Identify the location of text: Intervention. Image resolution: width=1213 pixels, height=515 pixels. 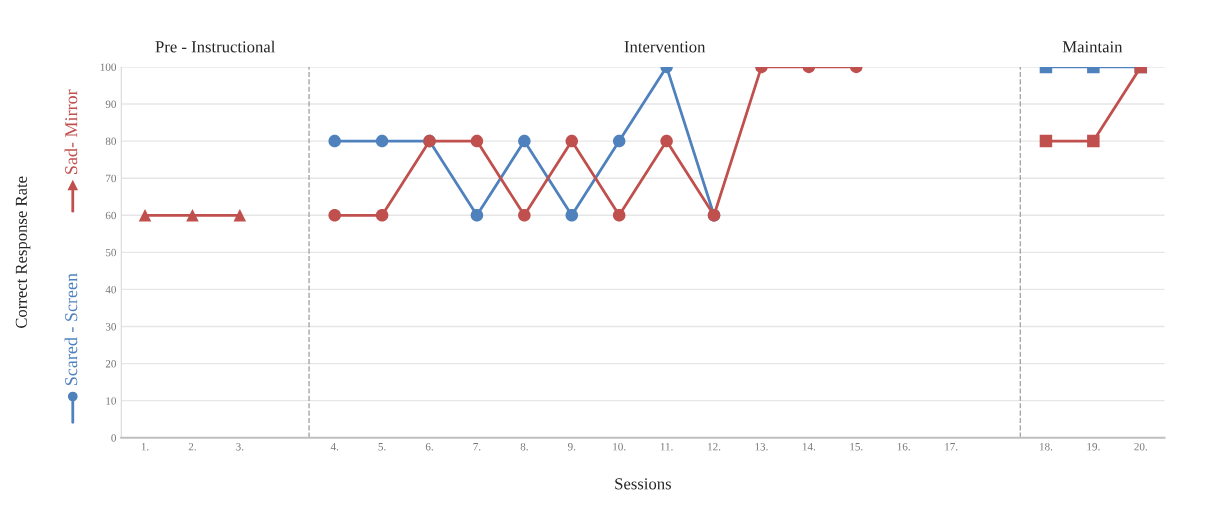
(665, 47).